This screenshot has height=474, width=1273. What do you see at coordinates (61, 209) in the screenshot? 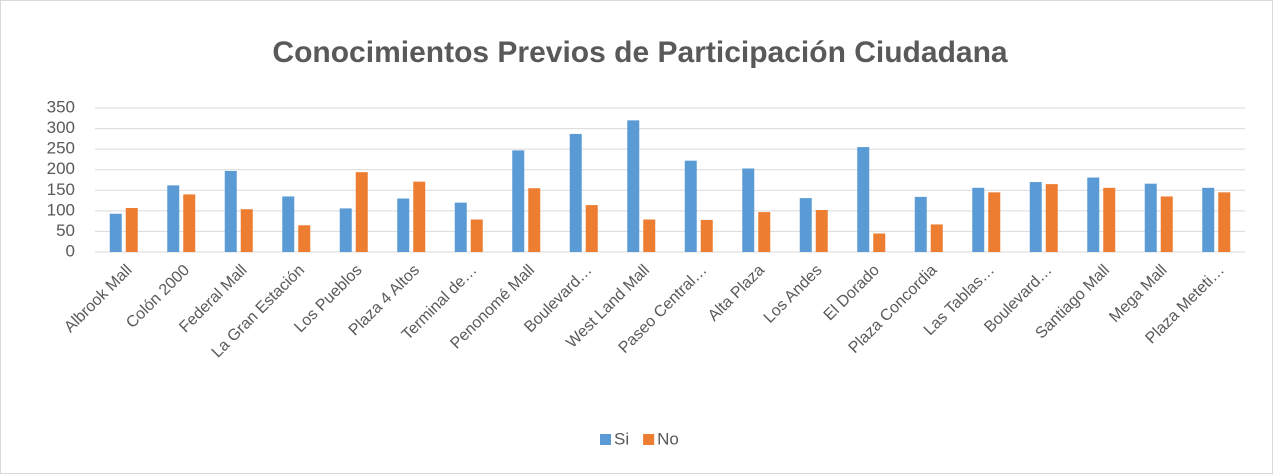
I see `y-tick-label: 100` at bounding box center [61, 209].